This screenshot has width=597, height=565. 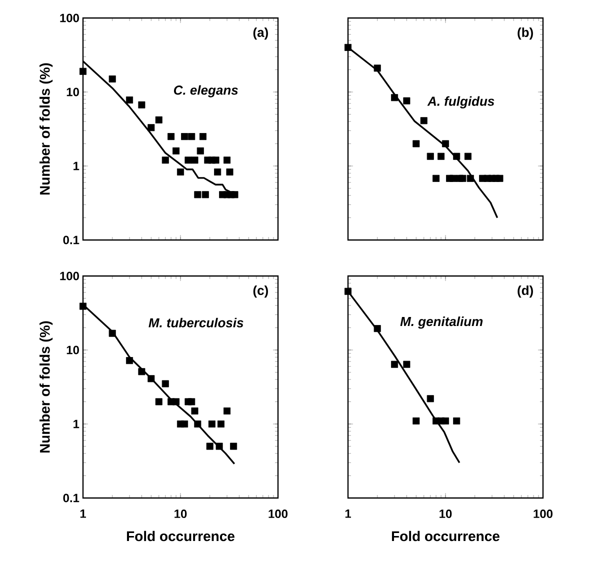 What do you see at coordinates (260, 33) in the screenshot?
I see `annotation: (a)` at bounding box center [260, 33].